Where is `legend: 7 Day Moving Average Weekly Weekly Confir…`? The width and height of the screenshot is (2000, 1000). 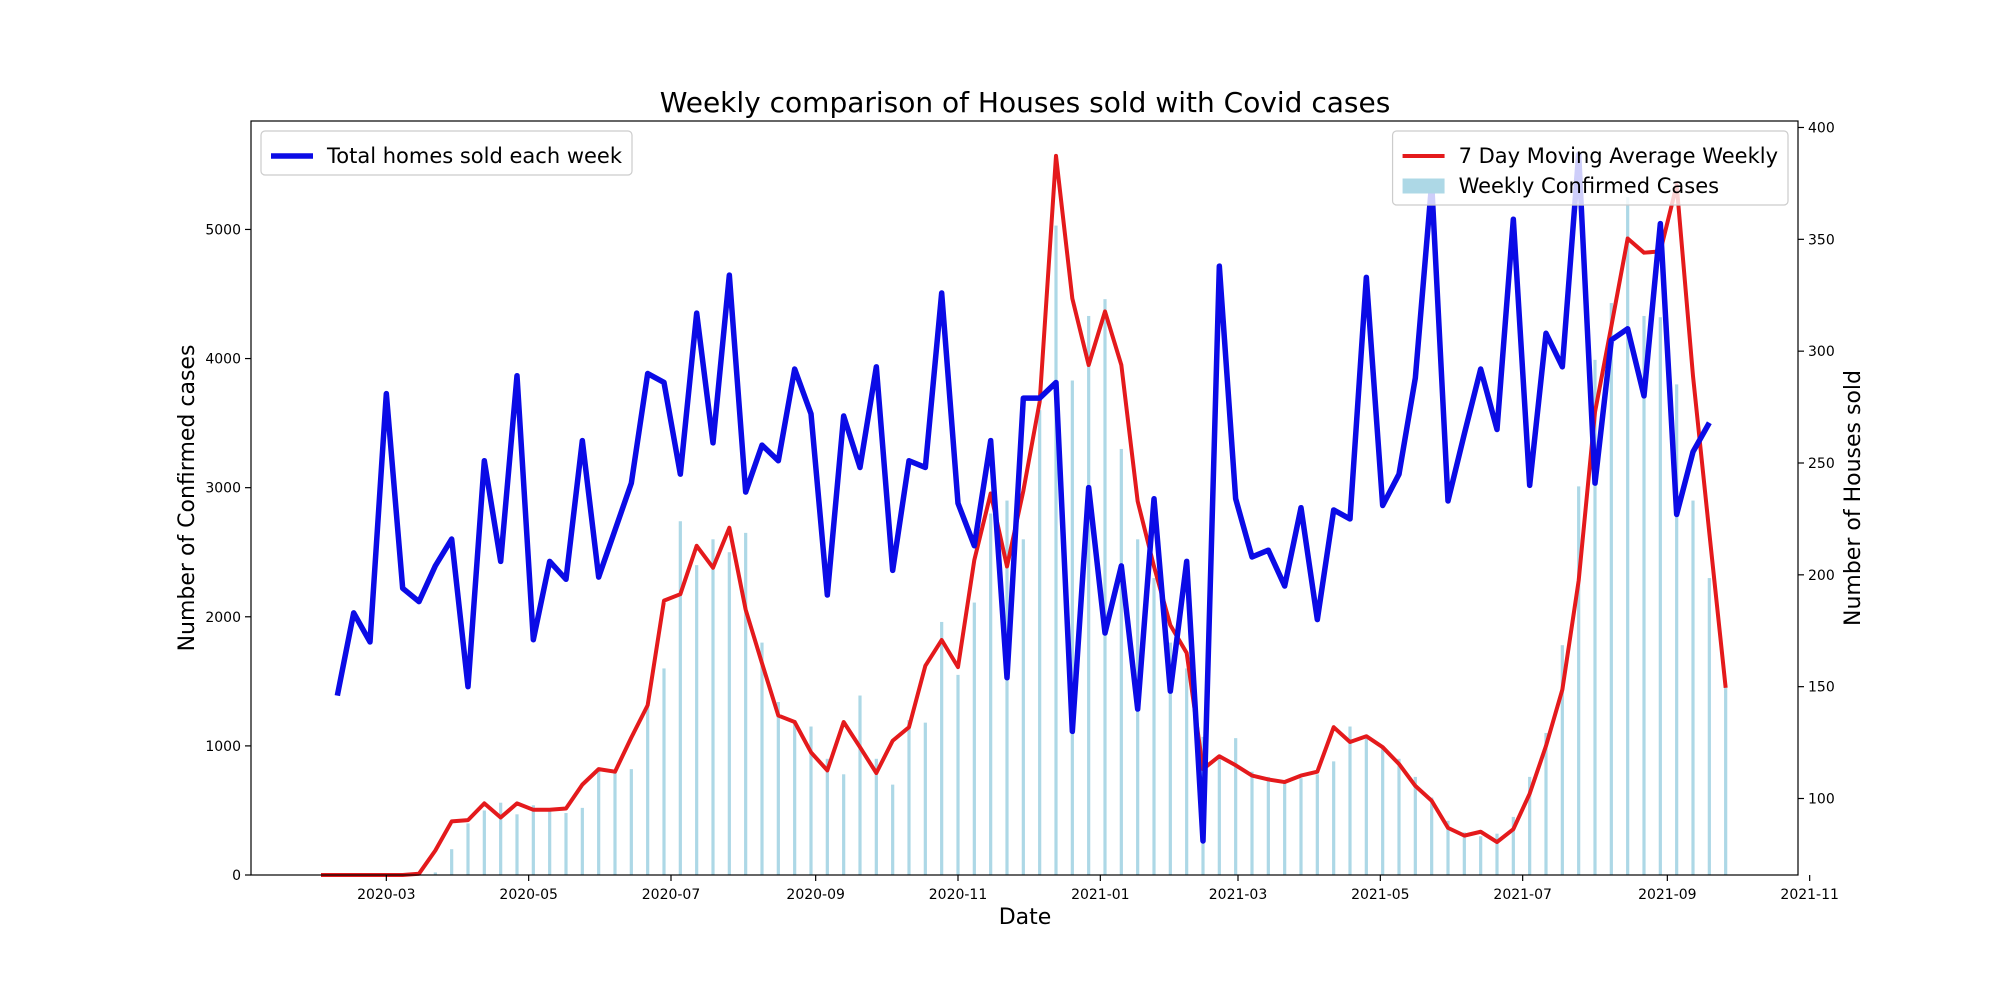 legend: 7 Day Moving Average Weekly Weekly Confir… is located at coordinates (1590, 168).